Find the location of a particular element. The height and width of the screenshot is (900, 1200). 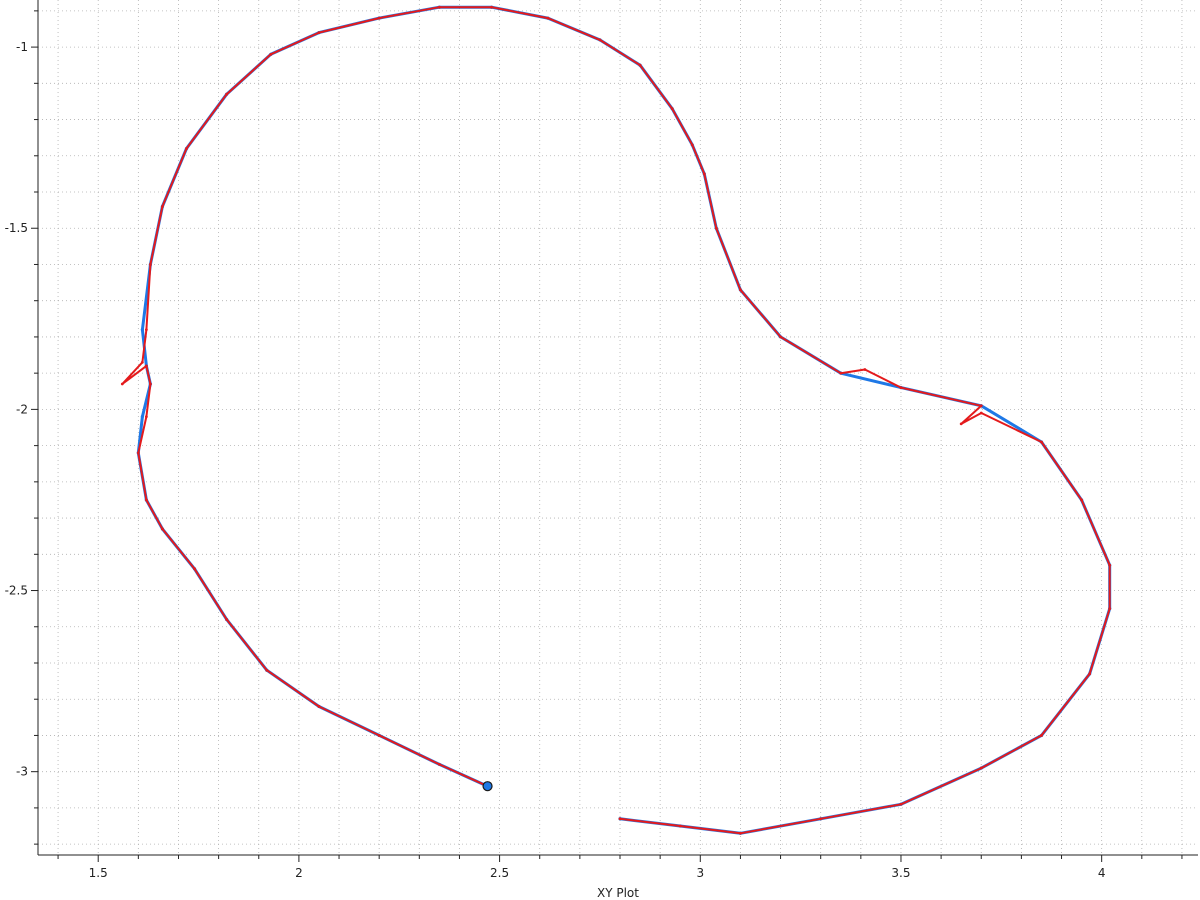

current-position-marker is located at coordinates (487, 786).